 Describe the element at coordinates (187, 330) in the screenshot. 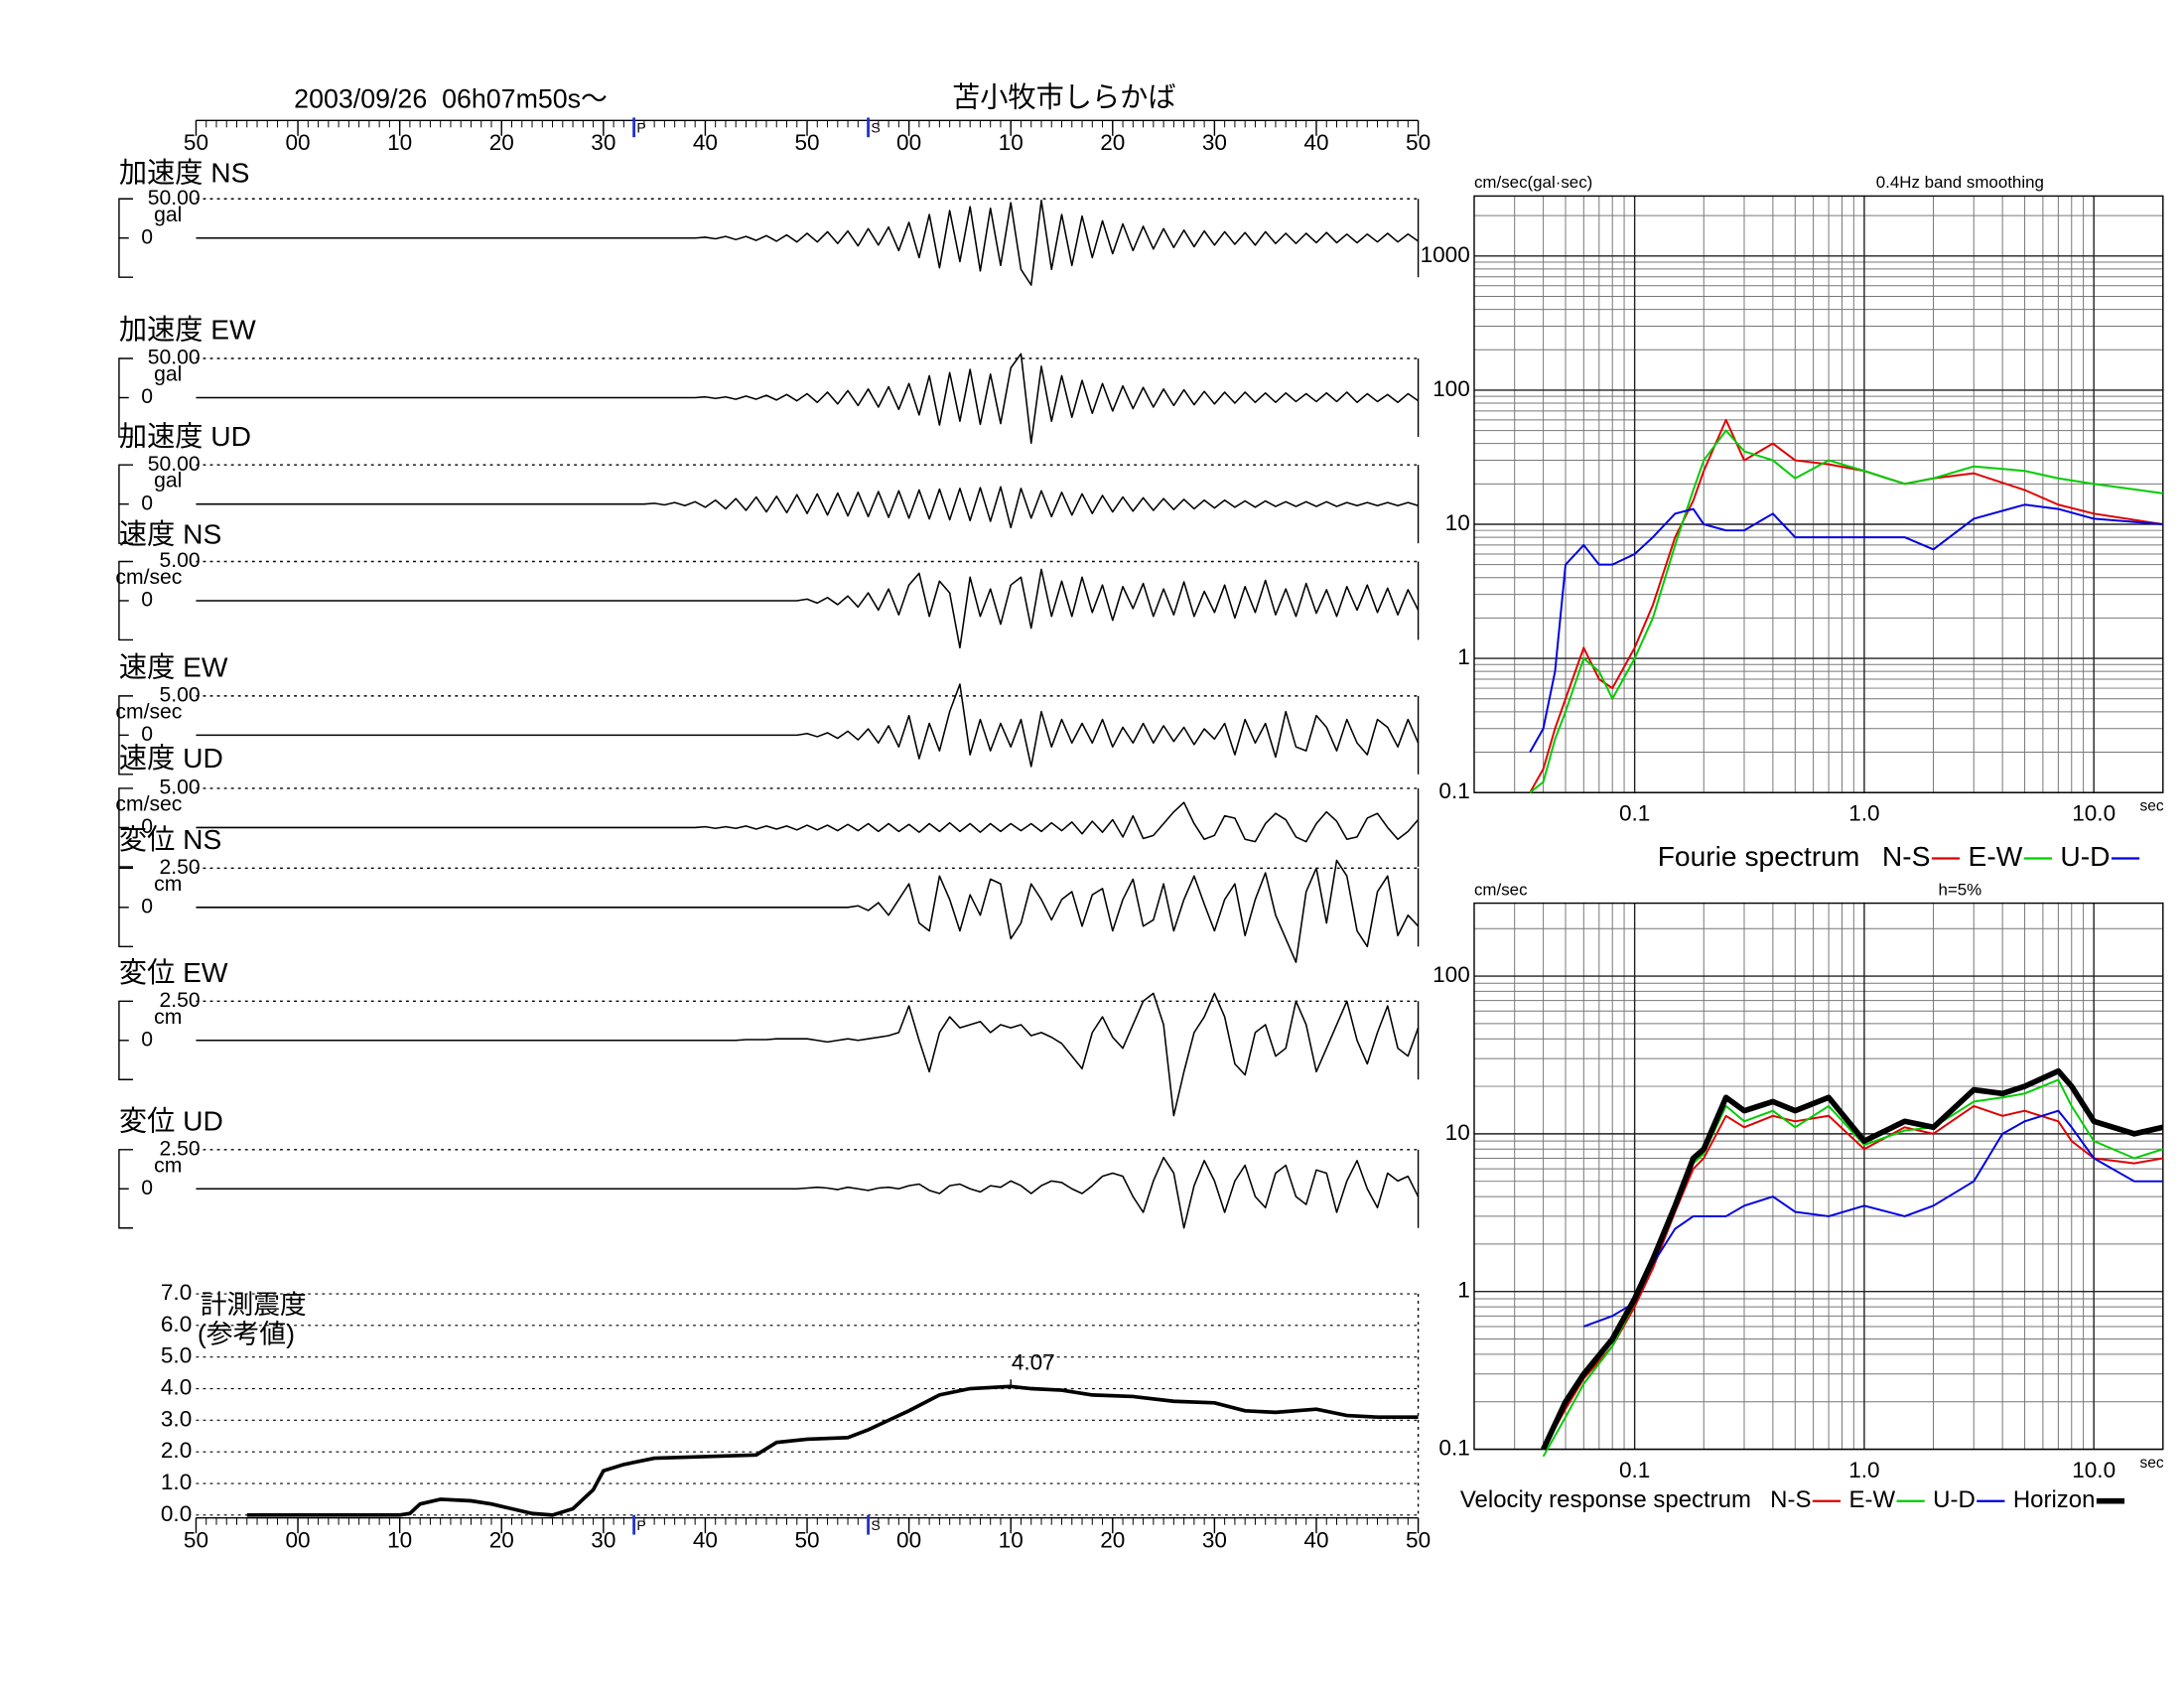

I see `trace-label: 加速度 EW` at that location.